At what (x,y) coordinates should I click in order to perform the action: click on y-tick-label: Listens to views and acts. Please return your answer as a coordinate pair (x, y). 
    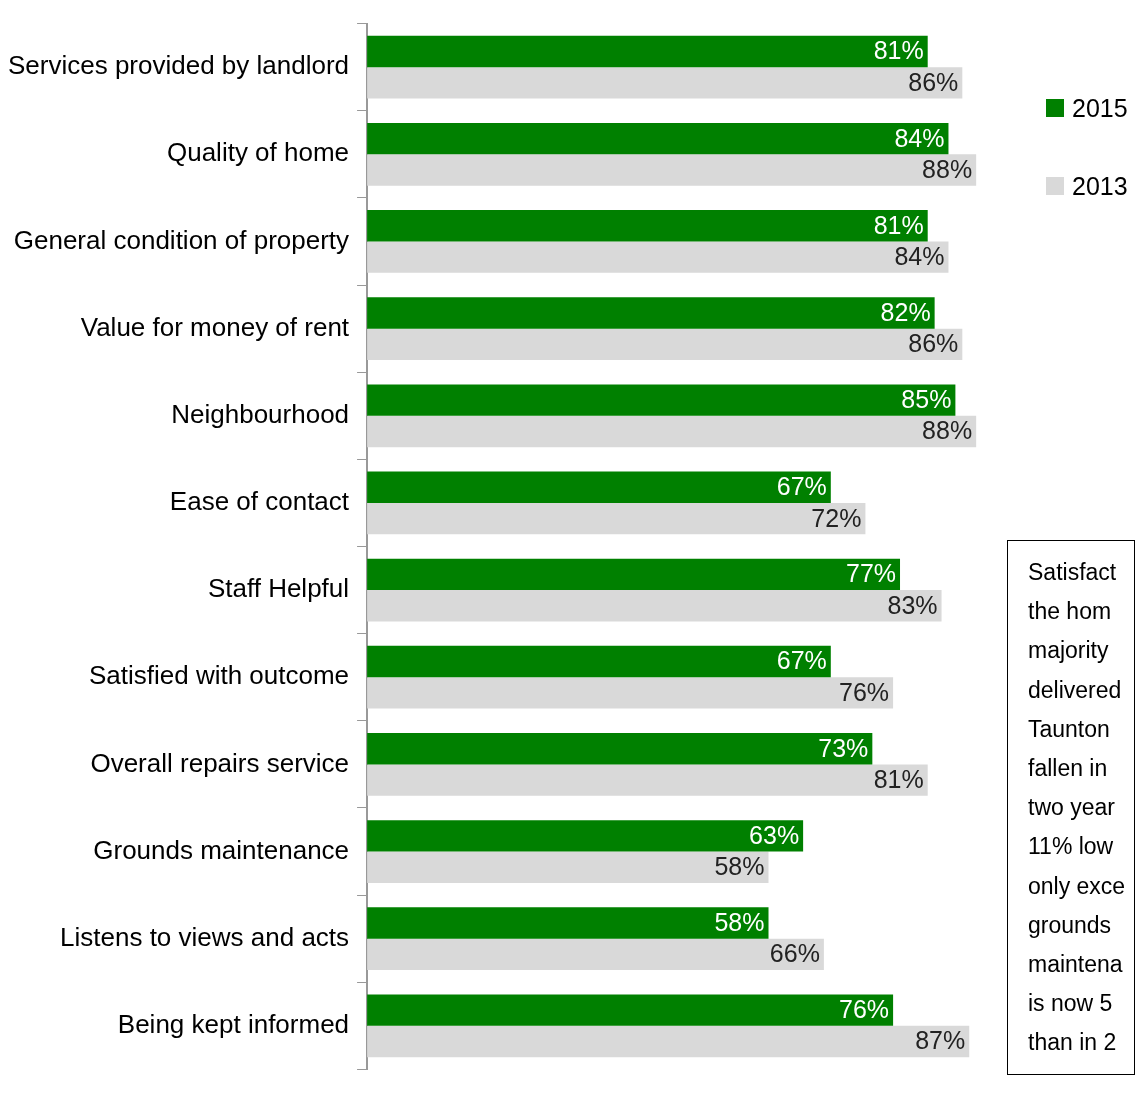
    Looking at the image, I should click on (205, 936).